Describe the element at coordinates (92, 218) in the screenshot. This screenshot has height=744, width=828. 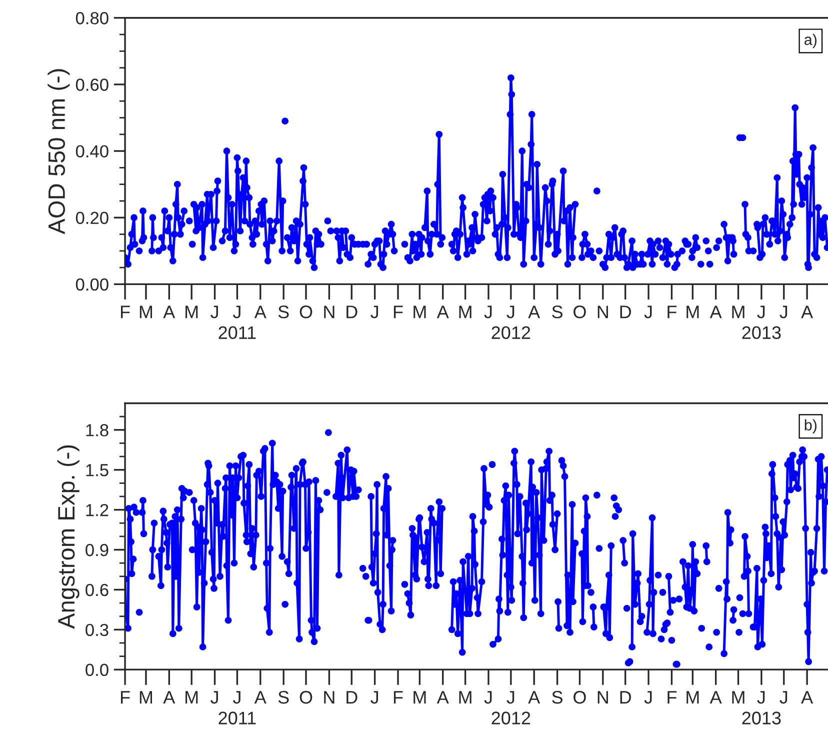
I see `y-tick-label: 0.20` at that location.